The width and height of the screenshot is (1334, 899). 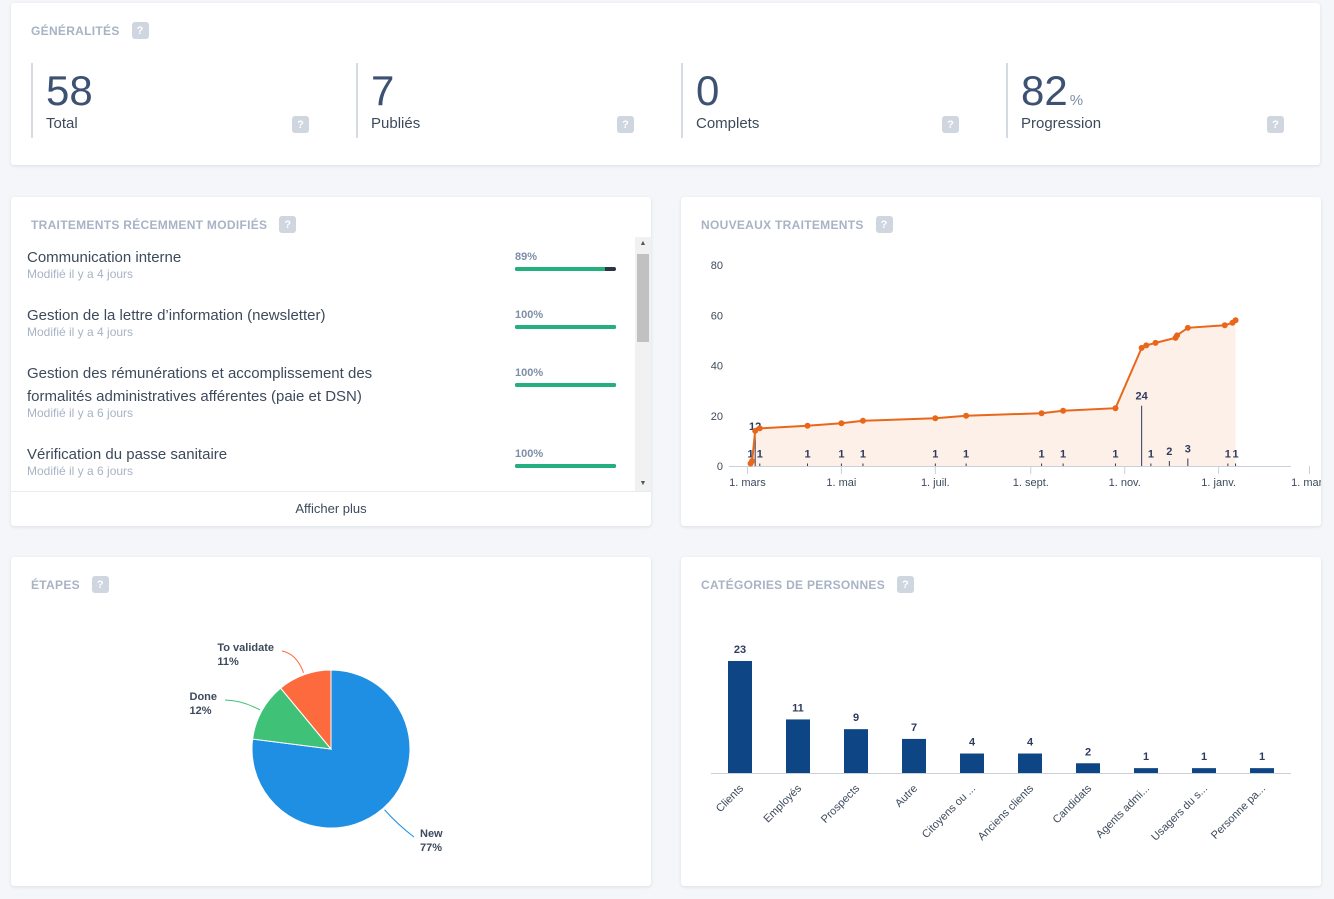 What do you see at coordinates (1145, 100) in the screenshot?
I see `stat-progression: 82% Progression ?` at bounding box center [1145, 100].